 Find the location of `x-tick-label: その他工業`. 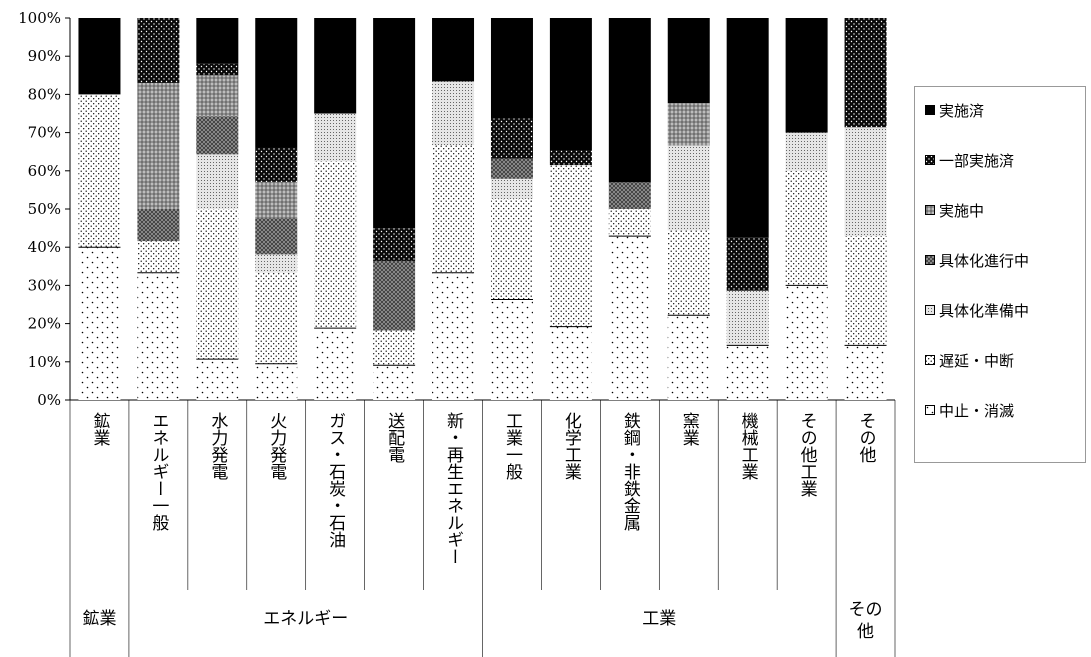

x-tick-label: その他工業 is located at coordinates (807, 454).